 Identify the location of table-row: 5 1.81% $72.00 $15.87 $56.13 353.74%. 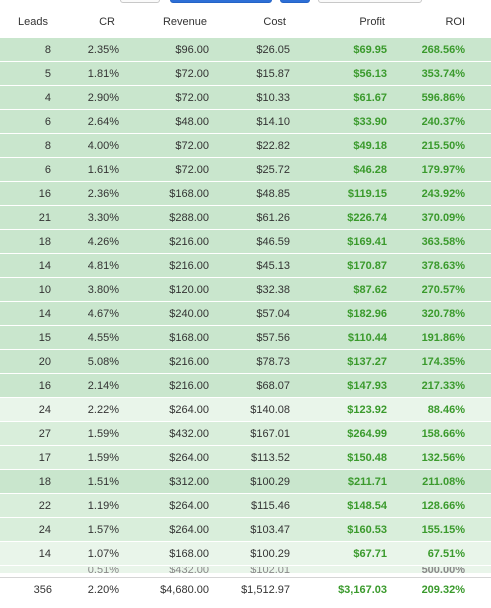
(245, 73).